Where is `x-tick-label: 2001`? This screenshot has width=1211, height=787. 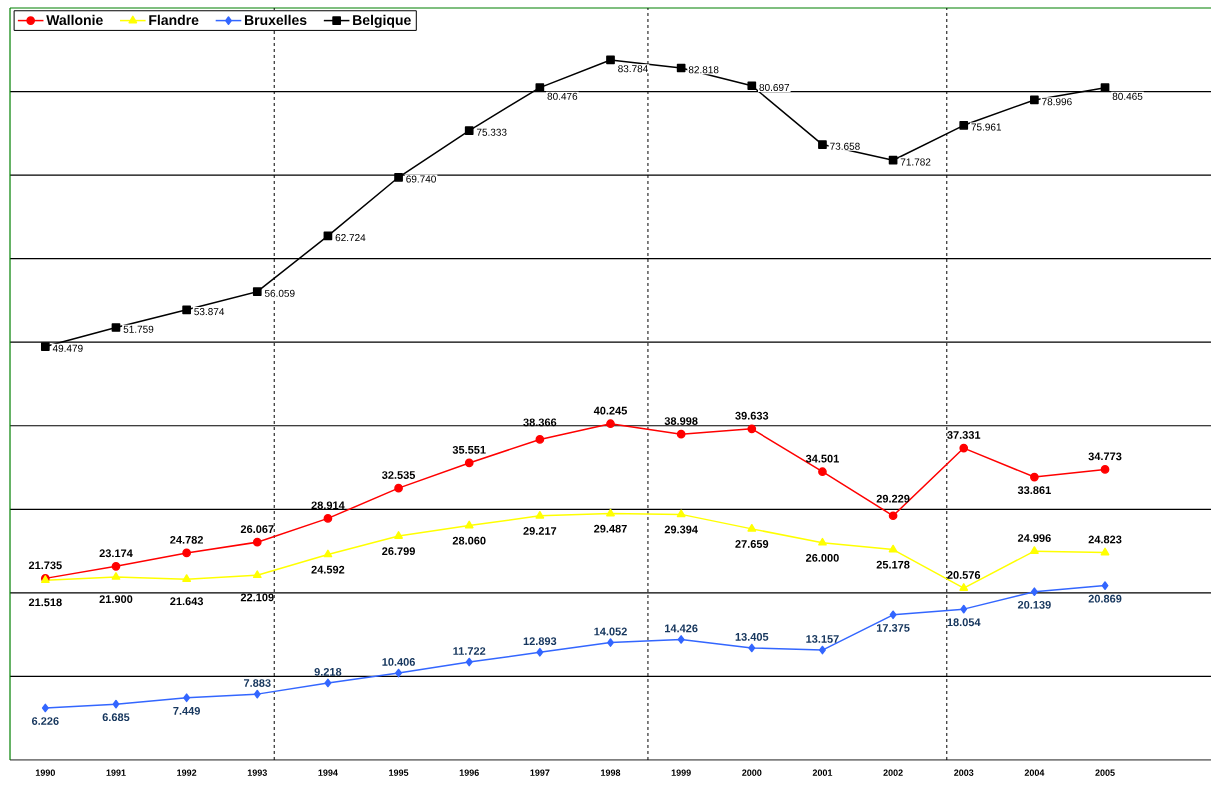 x-tick-label: 2001 is located at coordinates (822, 772).